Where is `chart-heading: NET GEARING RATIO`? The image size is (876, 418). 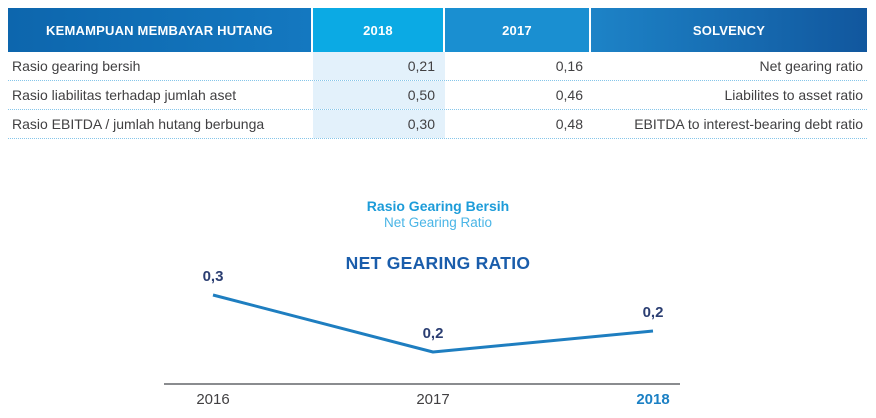
chart-heading: NET GEARING RATIO is located at coordinates (438, 263).